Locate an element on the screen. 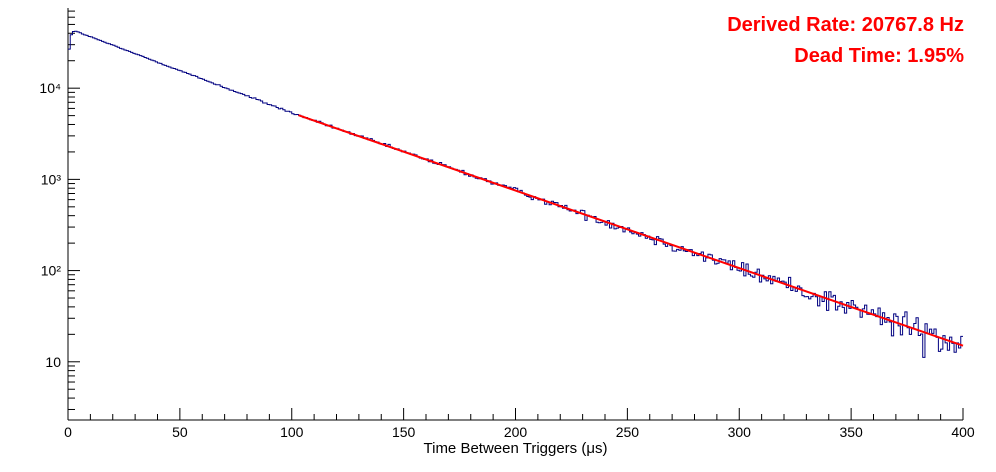  x-tick-label: 150 is located at coordinates (404, 432).